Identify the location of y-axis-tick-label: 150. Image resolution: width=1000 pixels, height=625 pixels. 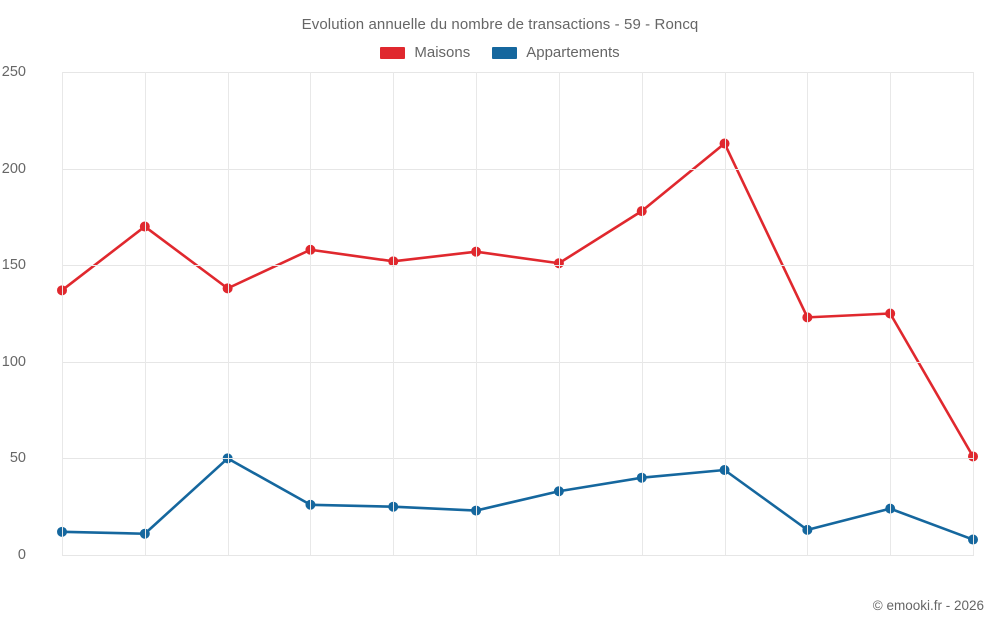
(13, 265).